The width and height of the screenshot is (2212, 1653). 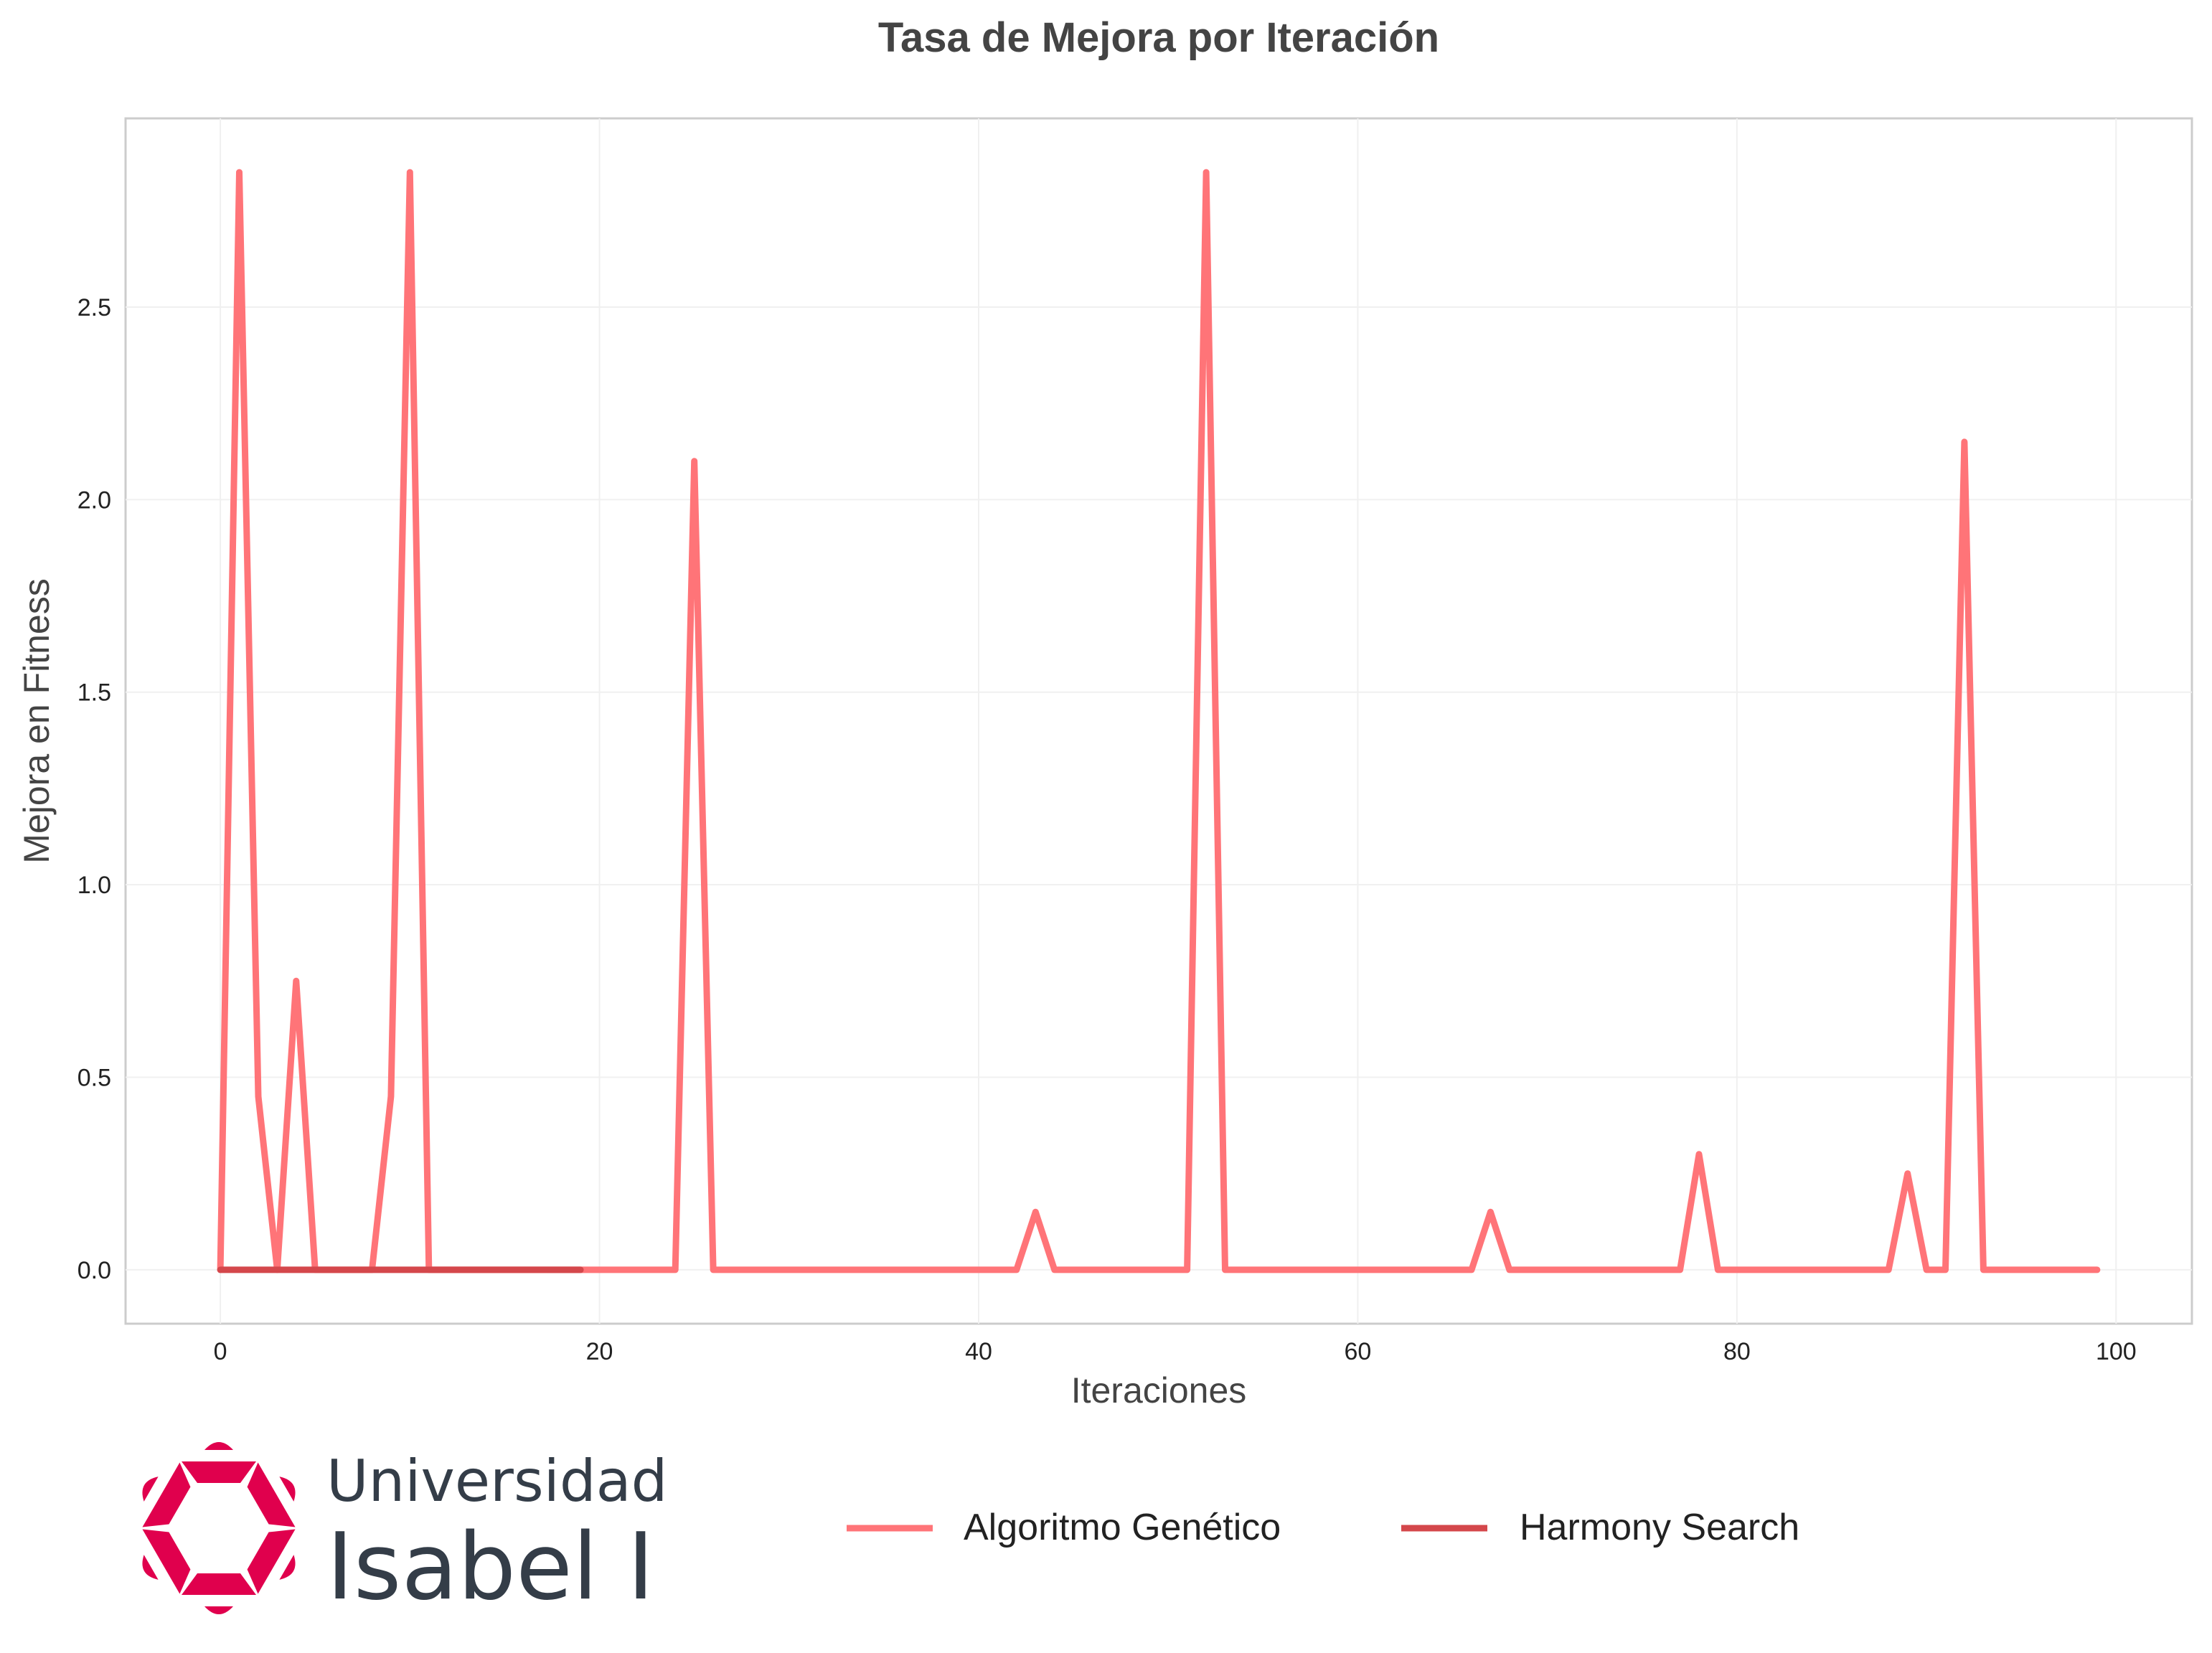 I want to click on x-tick-label: 0, so click(x=221, y=1351).